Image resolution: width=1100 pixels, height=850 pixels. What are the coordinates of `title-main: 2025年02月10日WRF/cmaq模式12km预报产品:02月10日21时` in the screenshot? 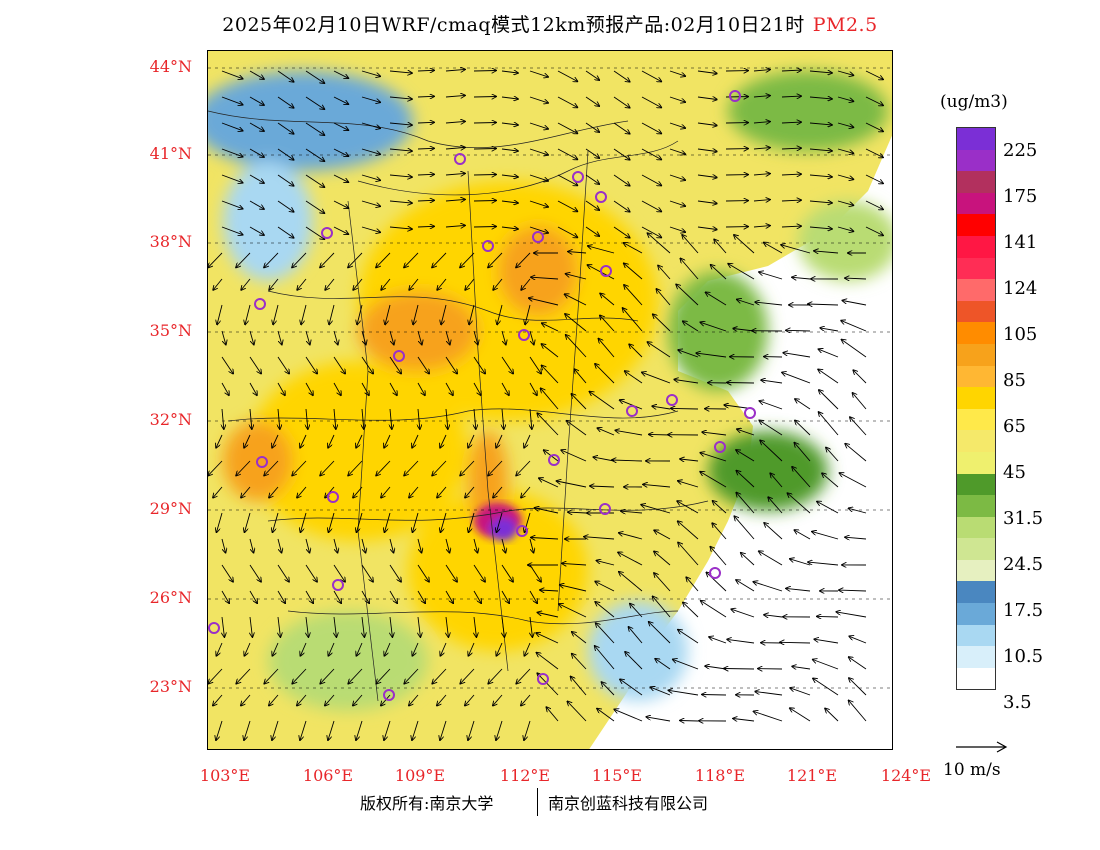 It's located at (513, 25).